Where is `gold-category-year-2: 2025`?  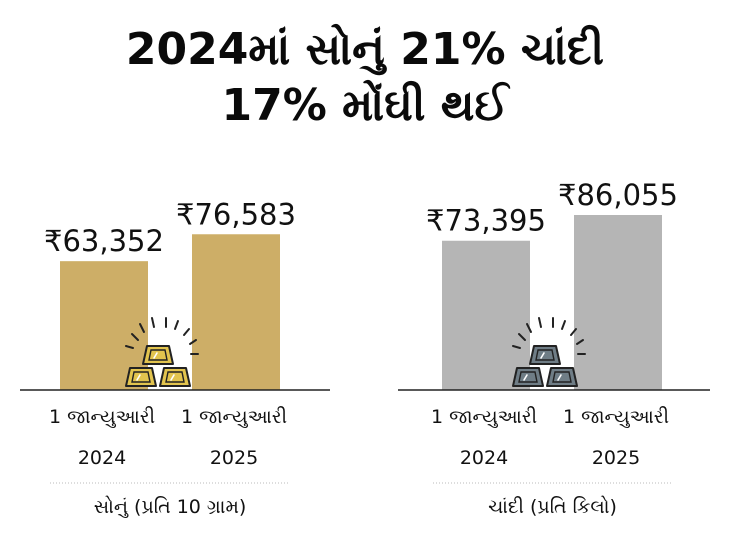 gold-category-year-2: 2025 is located at coordinates (234, 458).